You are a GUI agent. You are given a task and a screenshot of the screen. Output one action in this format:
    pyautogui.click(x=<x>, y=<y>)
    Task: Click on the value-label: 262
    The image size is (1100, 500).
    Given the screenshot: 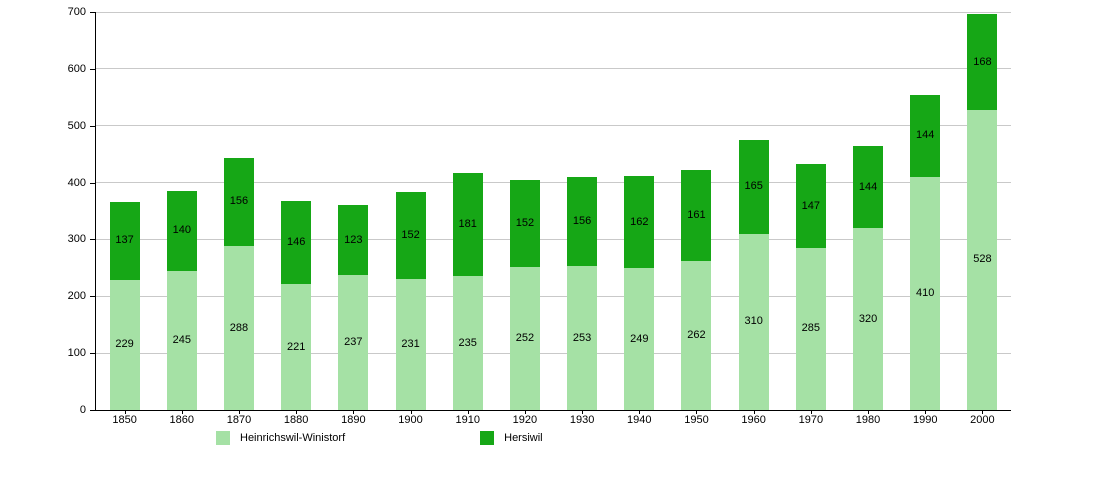 What is the action you would take?
    pyautogui.click(x=696, y=335)
    